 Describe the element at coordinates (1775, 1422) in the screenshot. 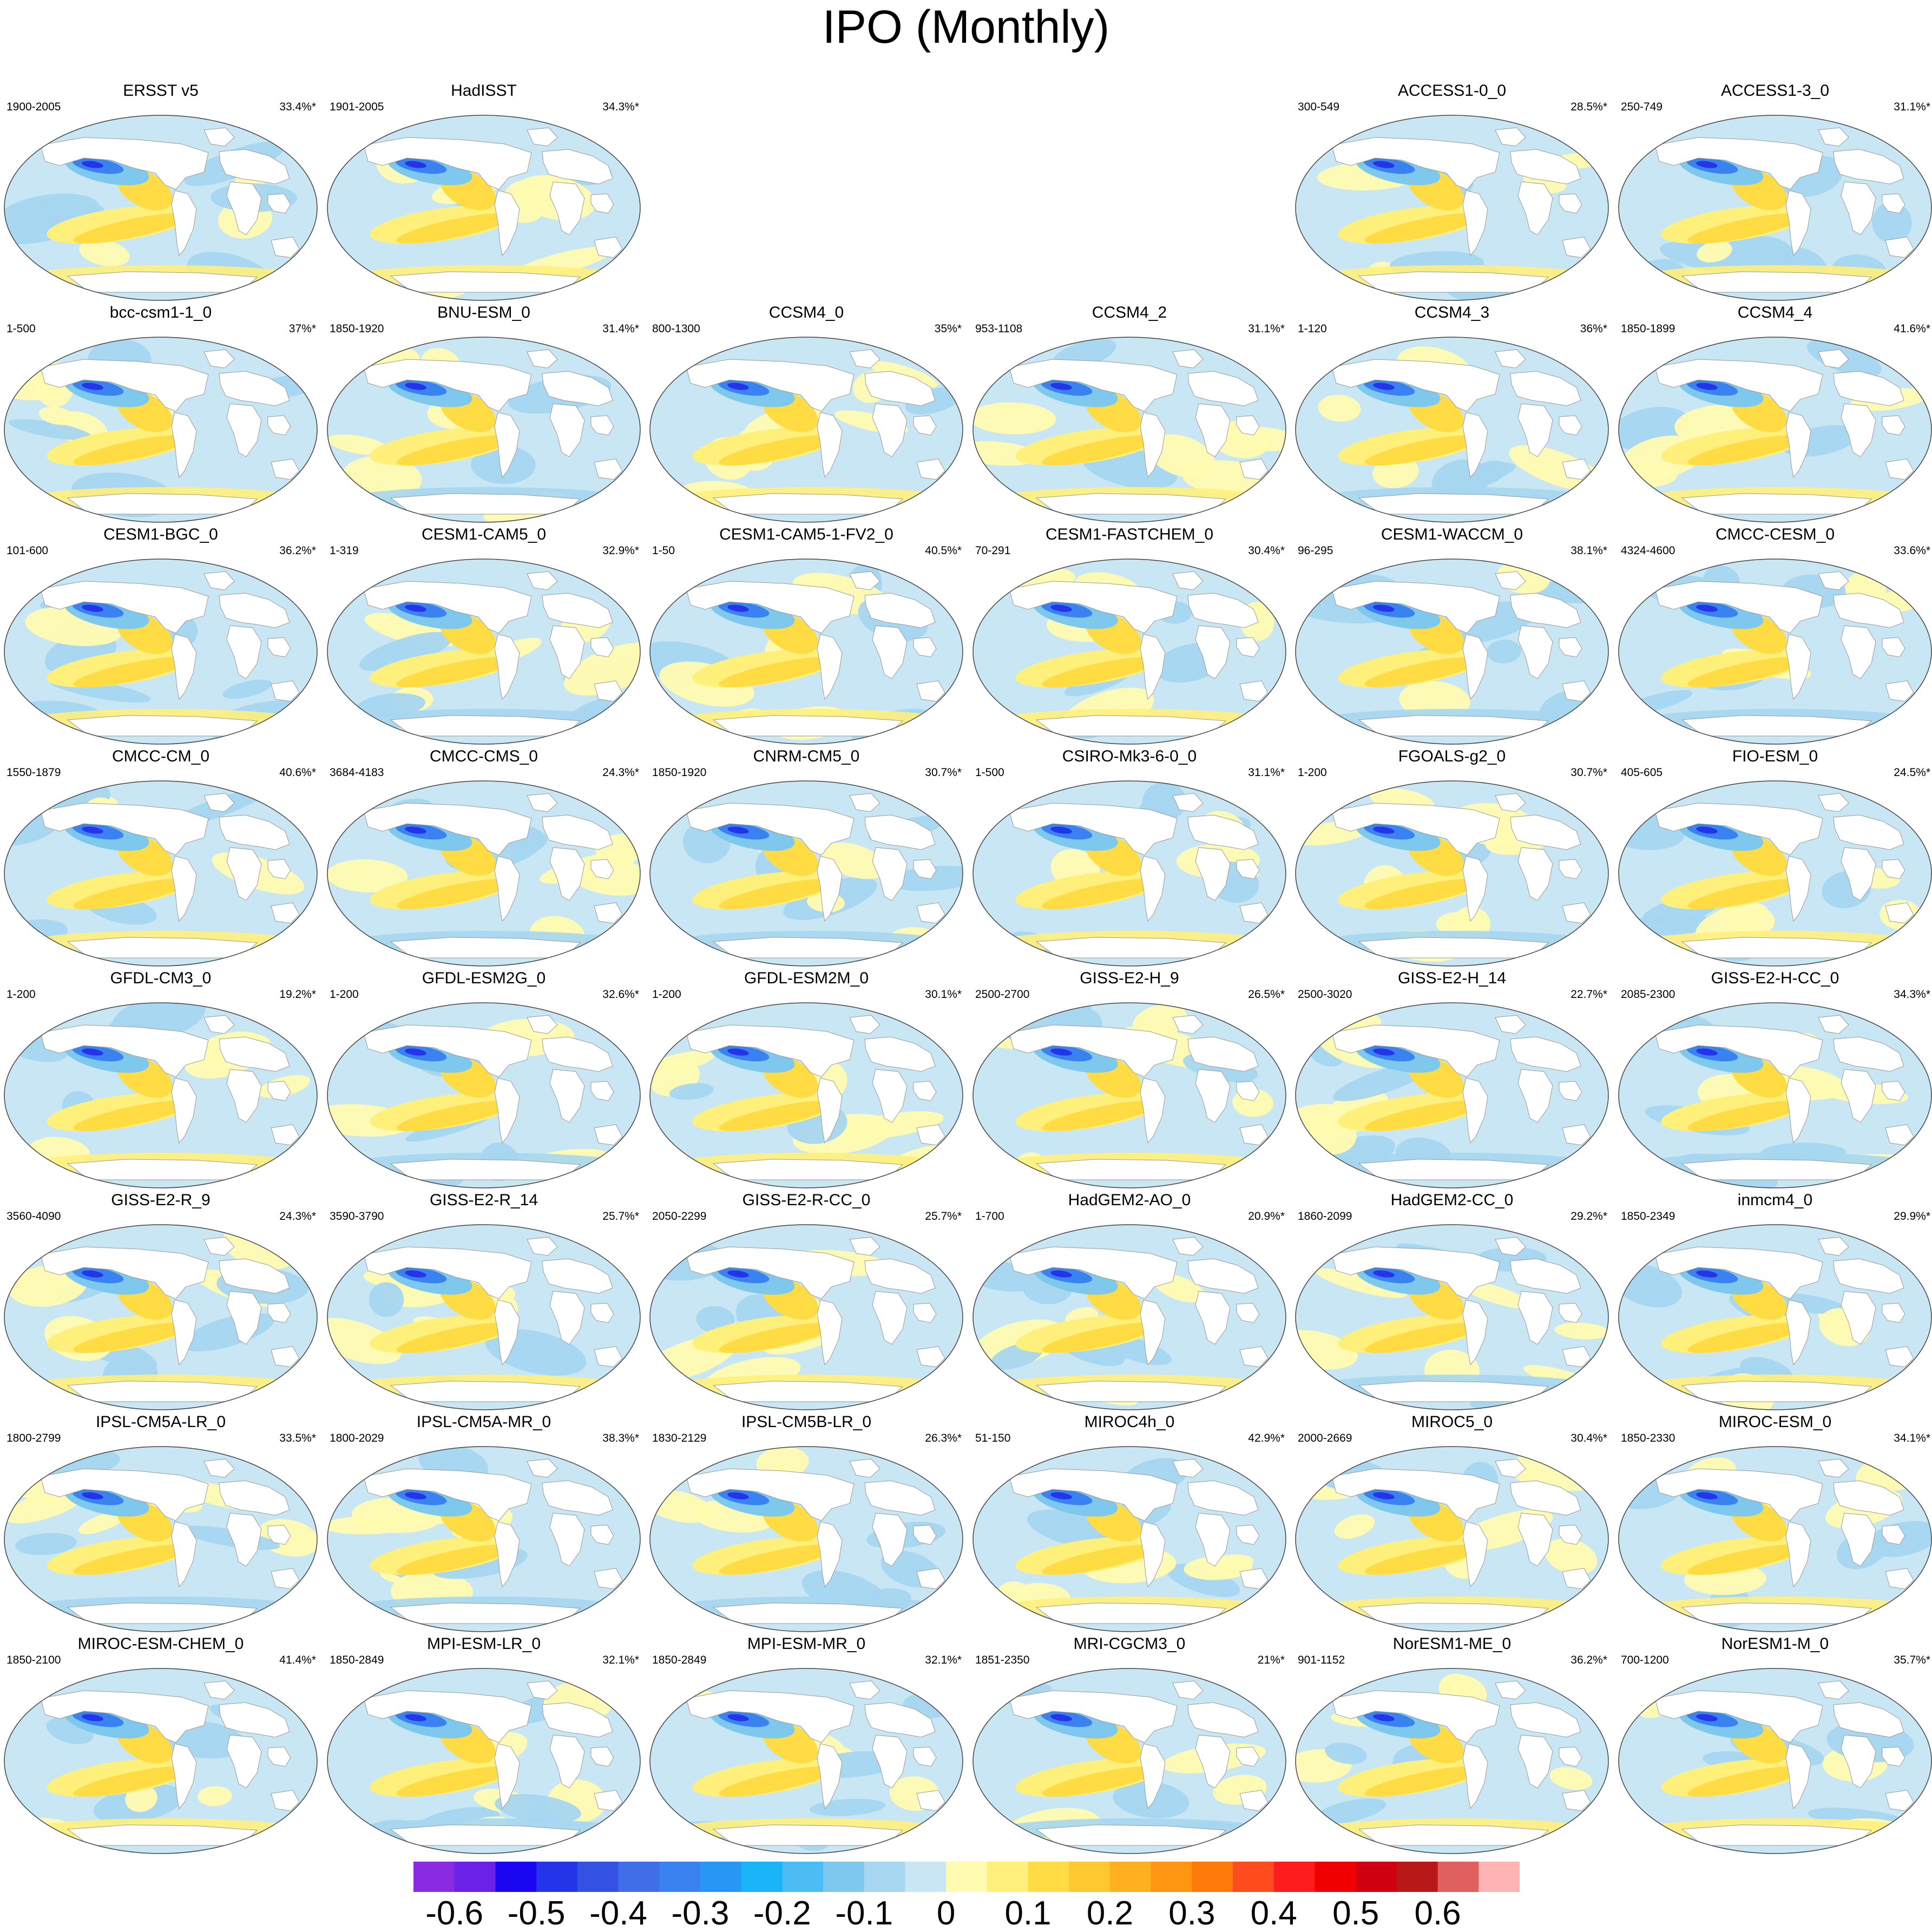

I see `panel-title: MIROC-ESM_0` at that location.